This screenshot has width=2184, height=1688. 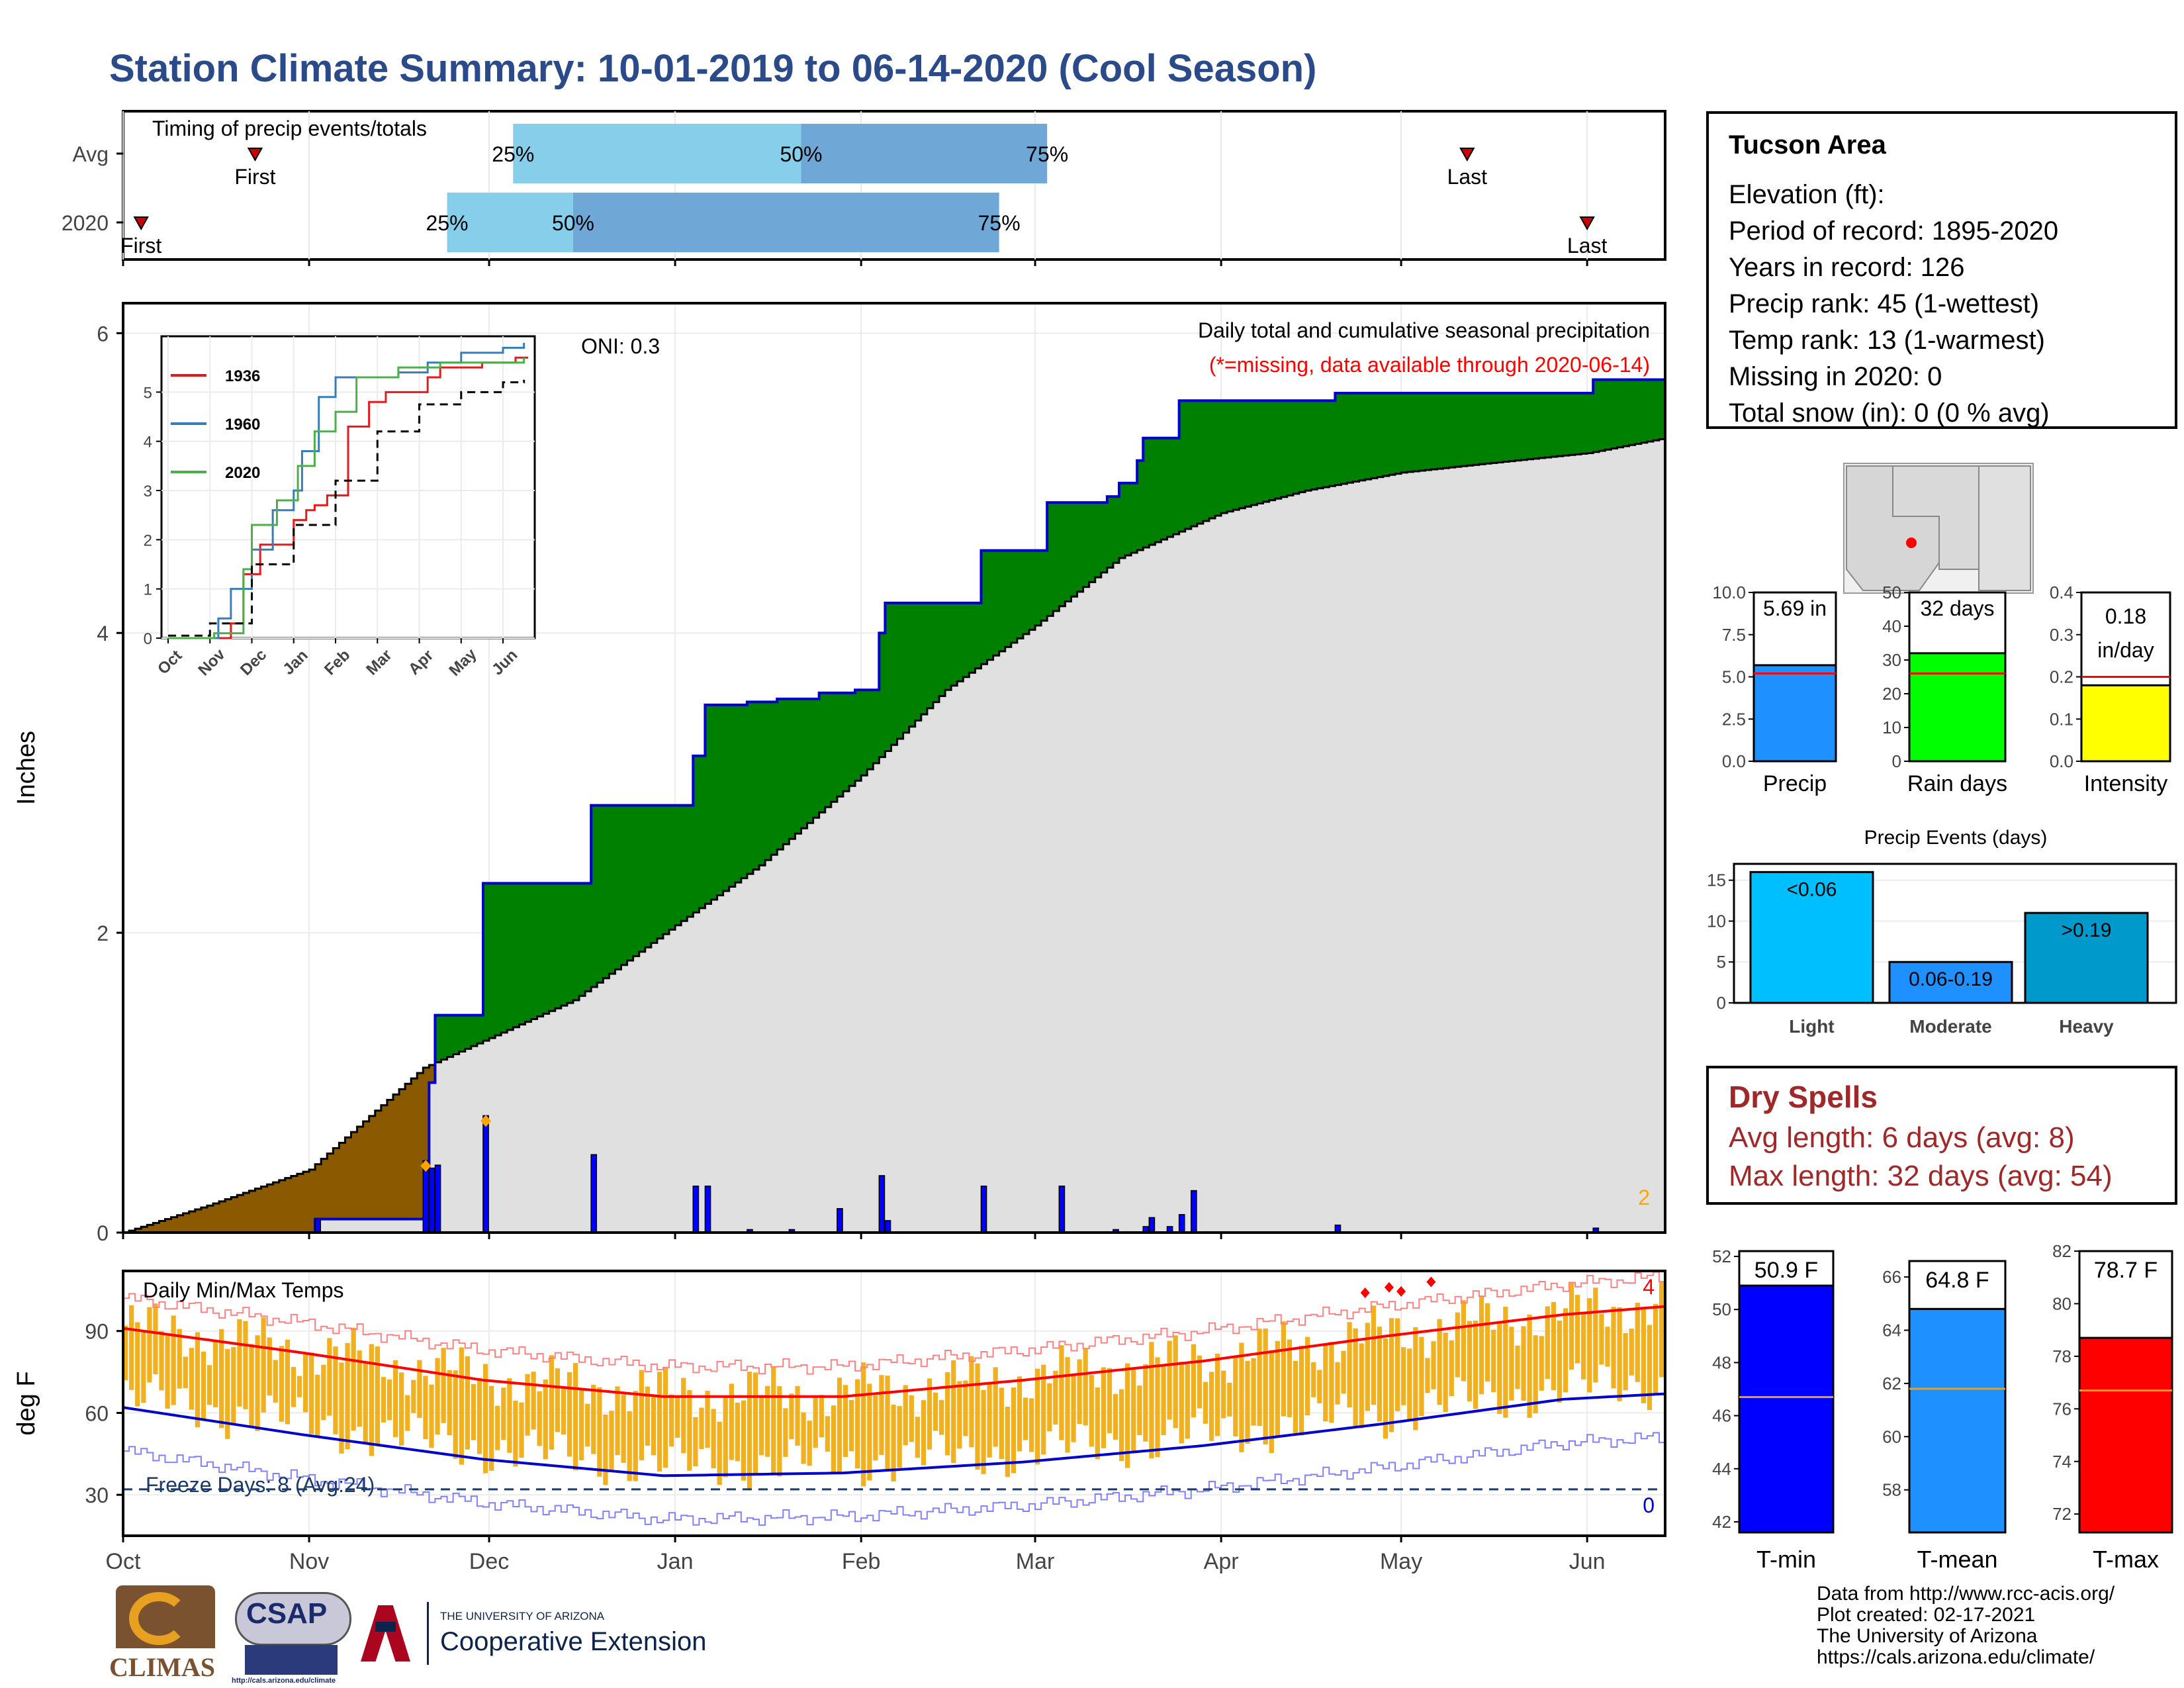 What do you see at coordinates (1803, 1097) in the screenshot?
I see `dry-spells-title: Dry Spells` at bounding box center [1803, 1097].